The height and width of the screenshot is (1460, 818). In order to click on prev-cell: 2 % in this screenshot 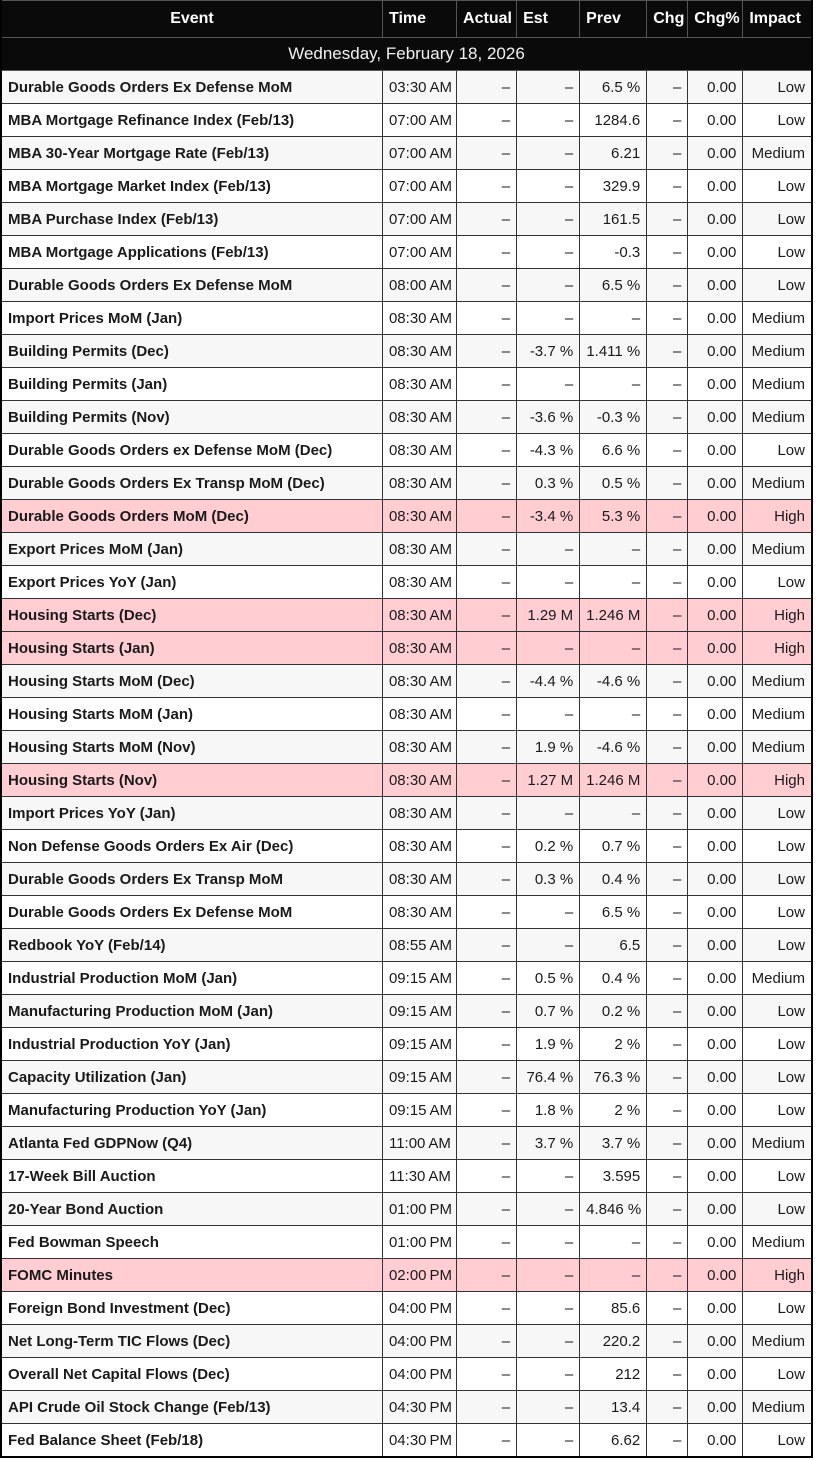, I will do `click(613, 1044)`.